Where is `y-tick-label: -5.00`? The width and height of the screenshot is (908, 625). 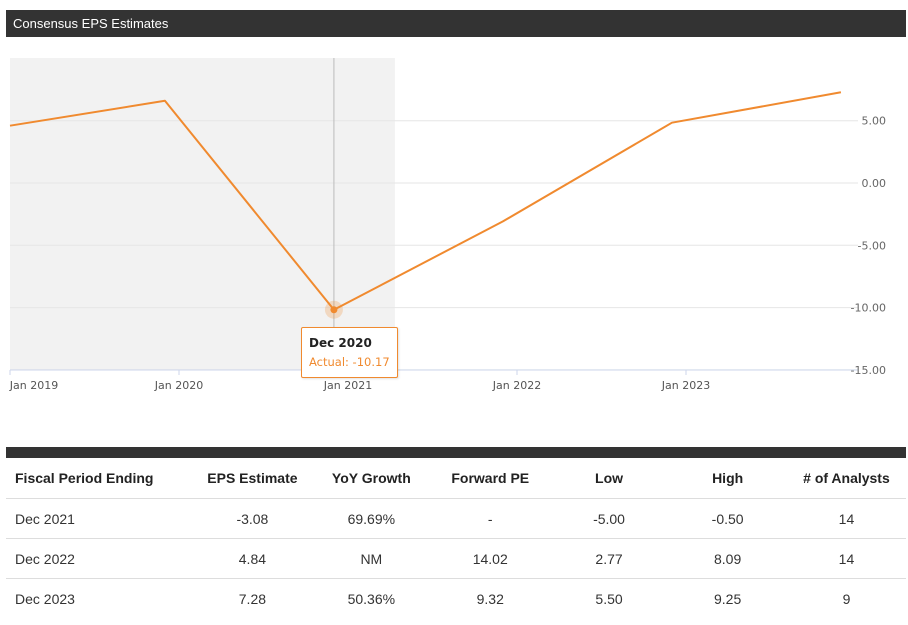
y-tick-label: -5.00 is located at coordinates (872, 245).